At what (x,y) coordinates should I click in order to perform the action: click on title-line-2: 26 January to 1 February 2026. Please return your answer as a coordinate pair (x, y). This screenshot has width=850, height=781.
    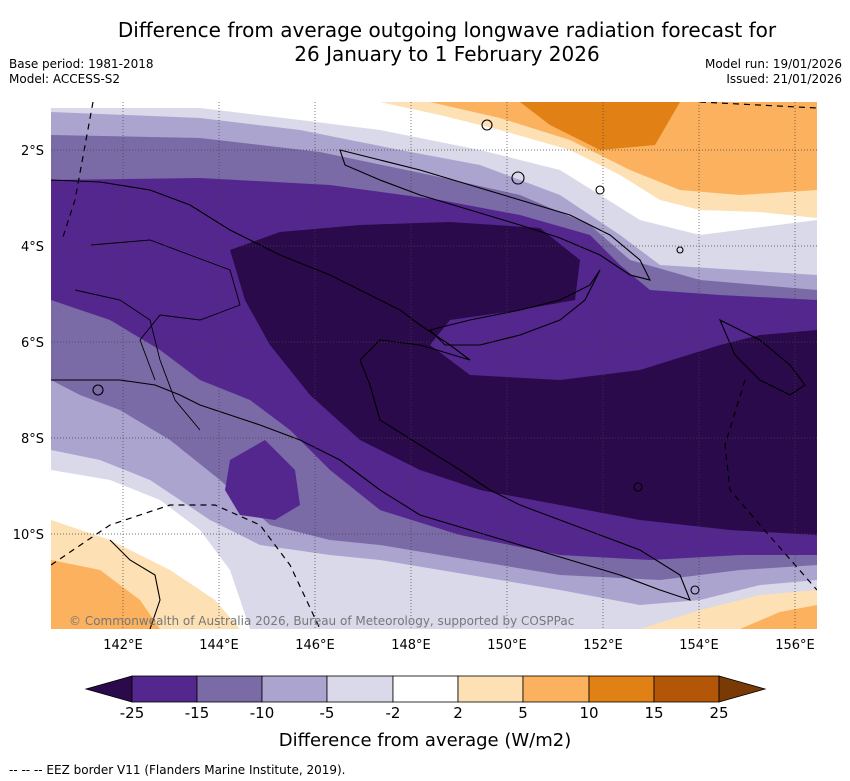
    Looking at the image, I should click on (447, 54).